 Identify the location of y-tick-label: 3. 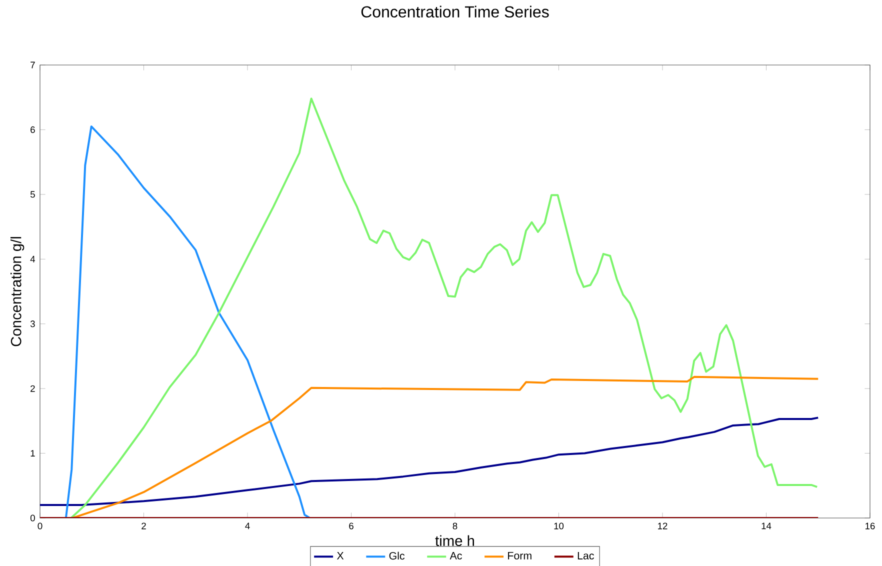
(32, 324).